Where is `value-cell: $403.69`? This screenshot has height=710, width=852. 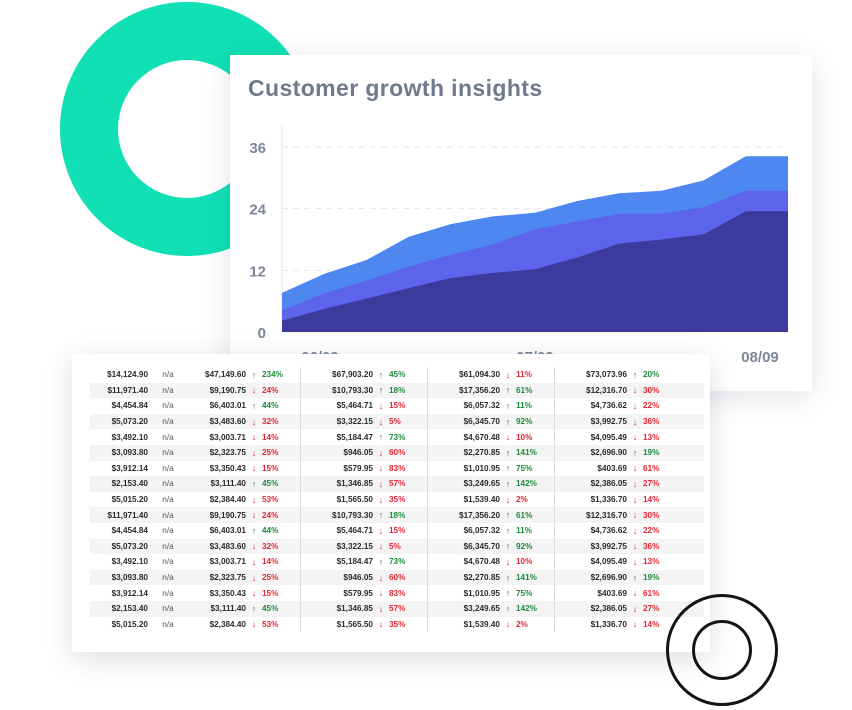 value-cell: $403.69 is located at coordinates (612, 593).